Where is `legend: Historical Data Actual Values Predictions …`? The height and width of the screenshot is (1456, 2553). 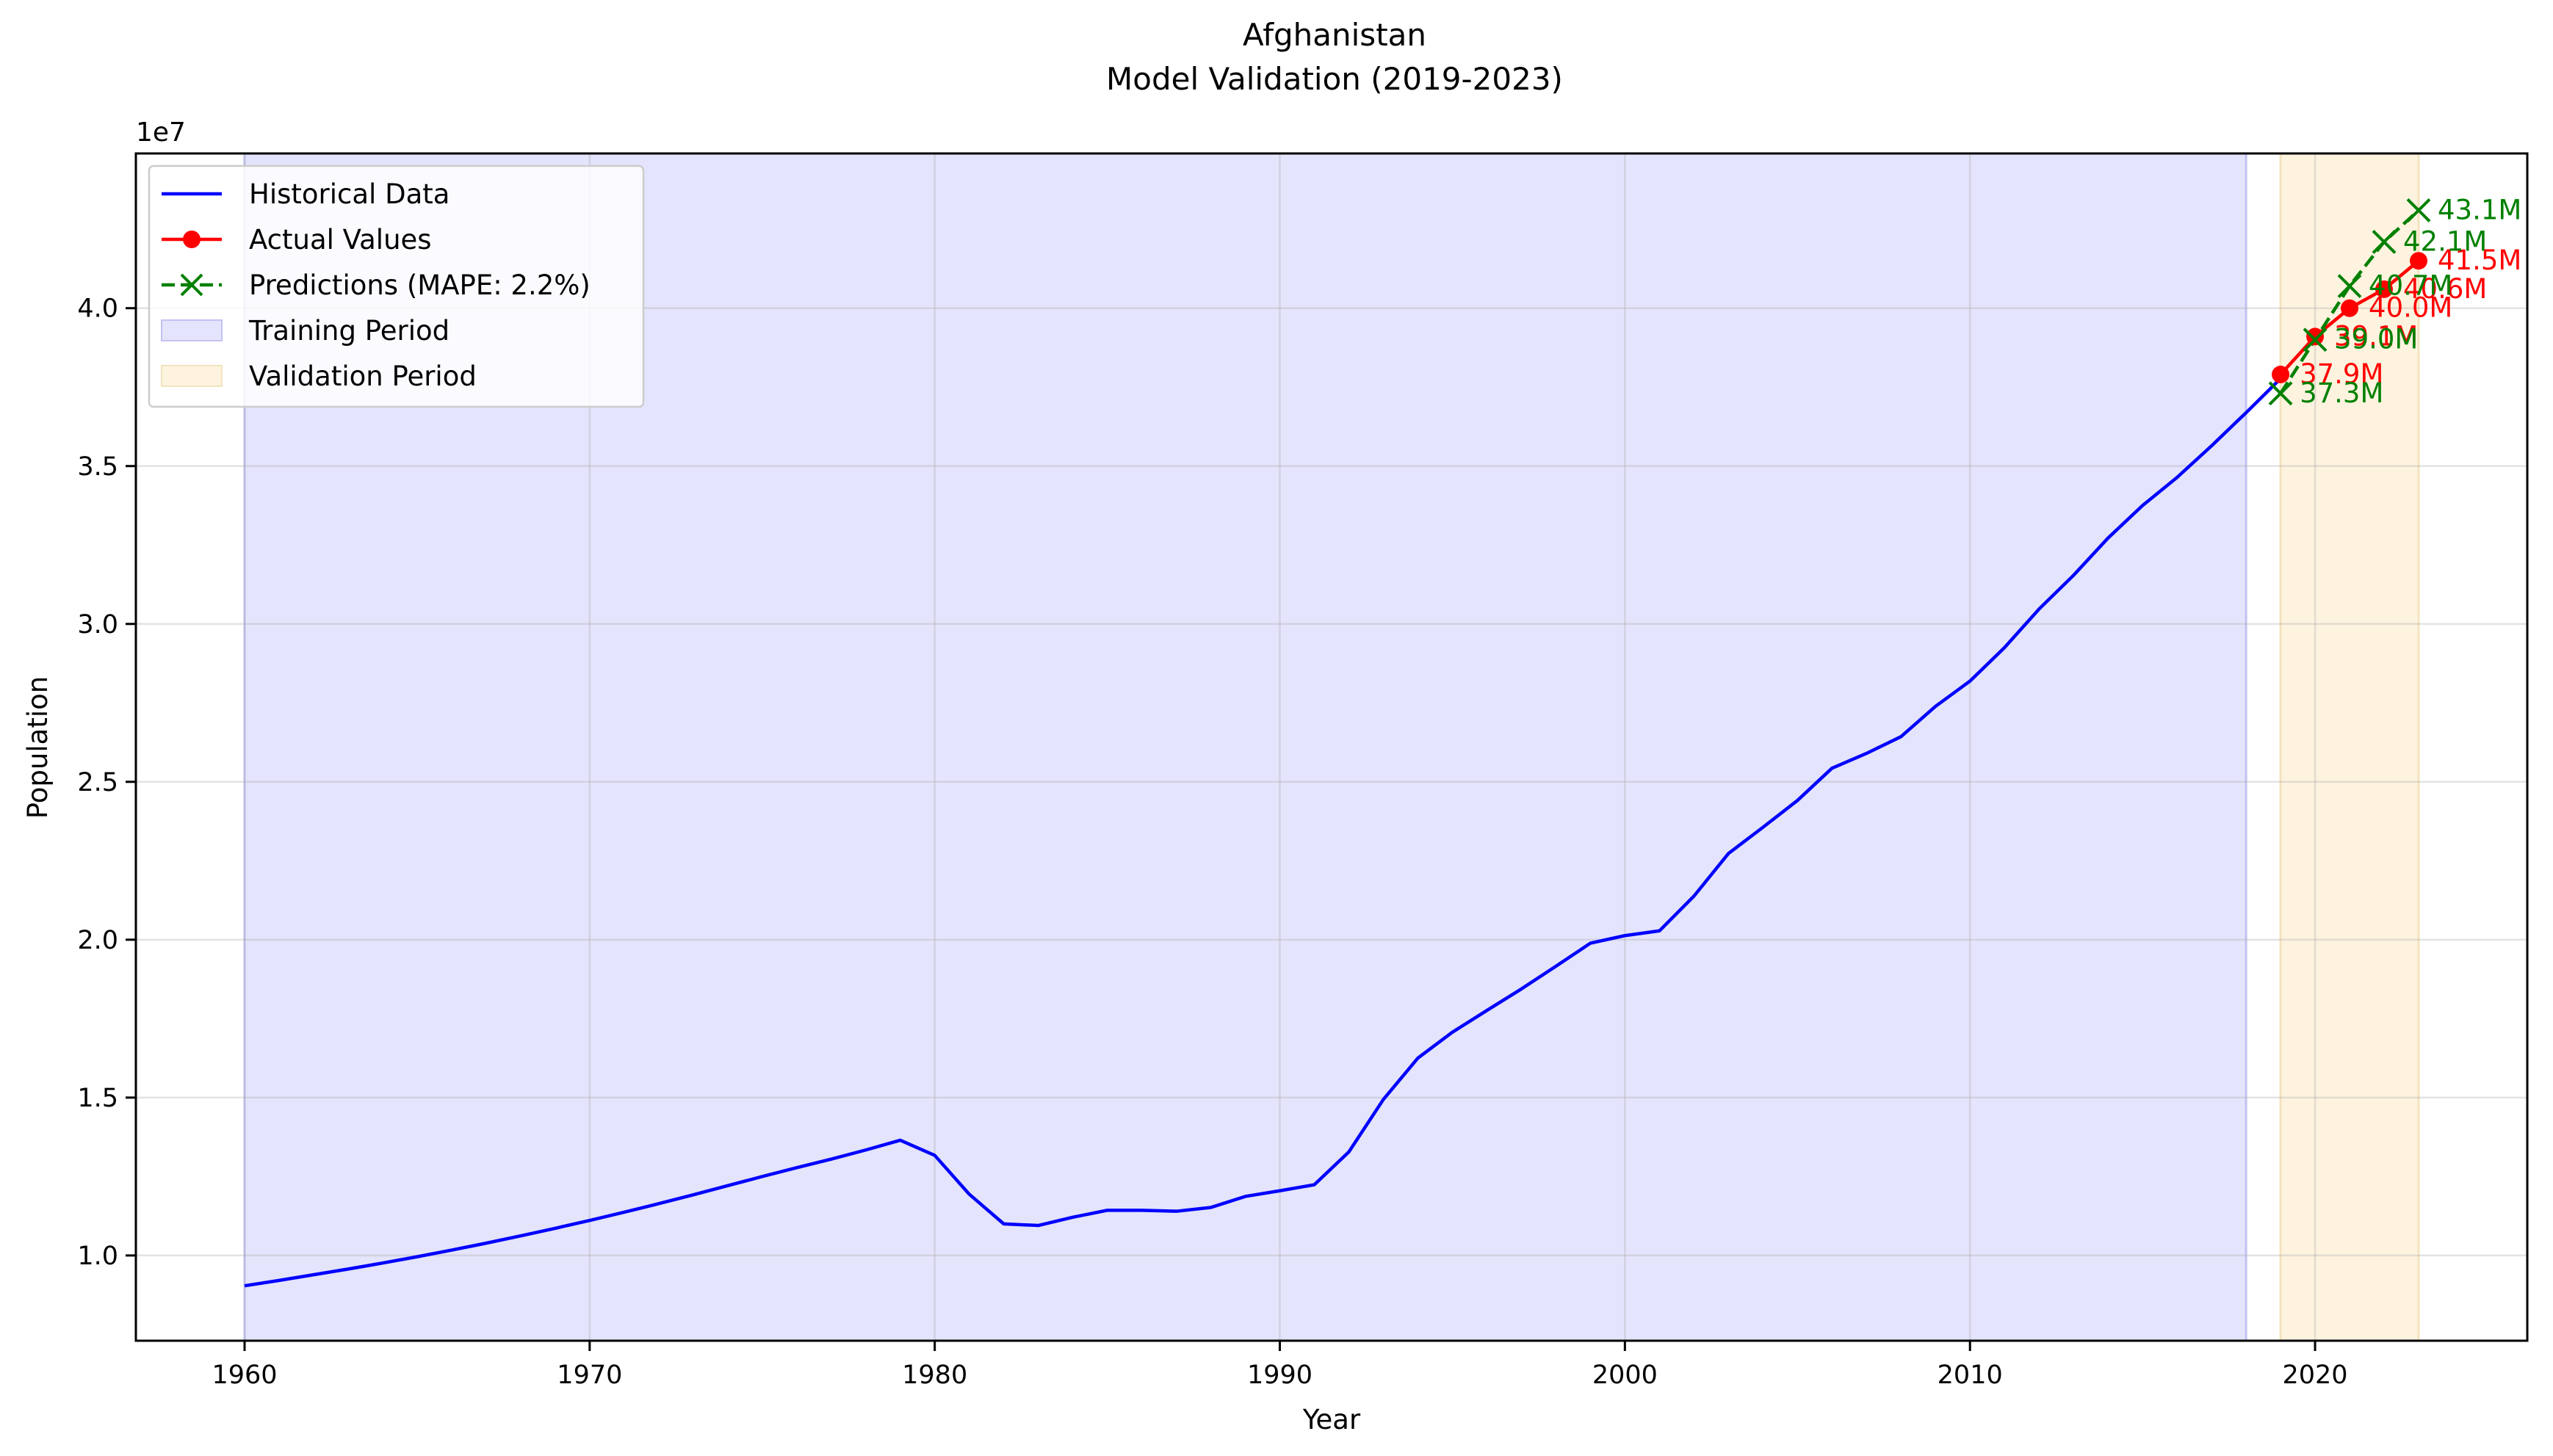 legend: Historical Data Actual Values Predictions … is located at coordinates (396, 286).